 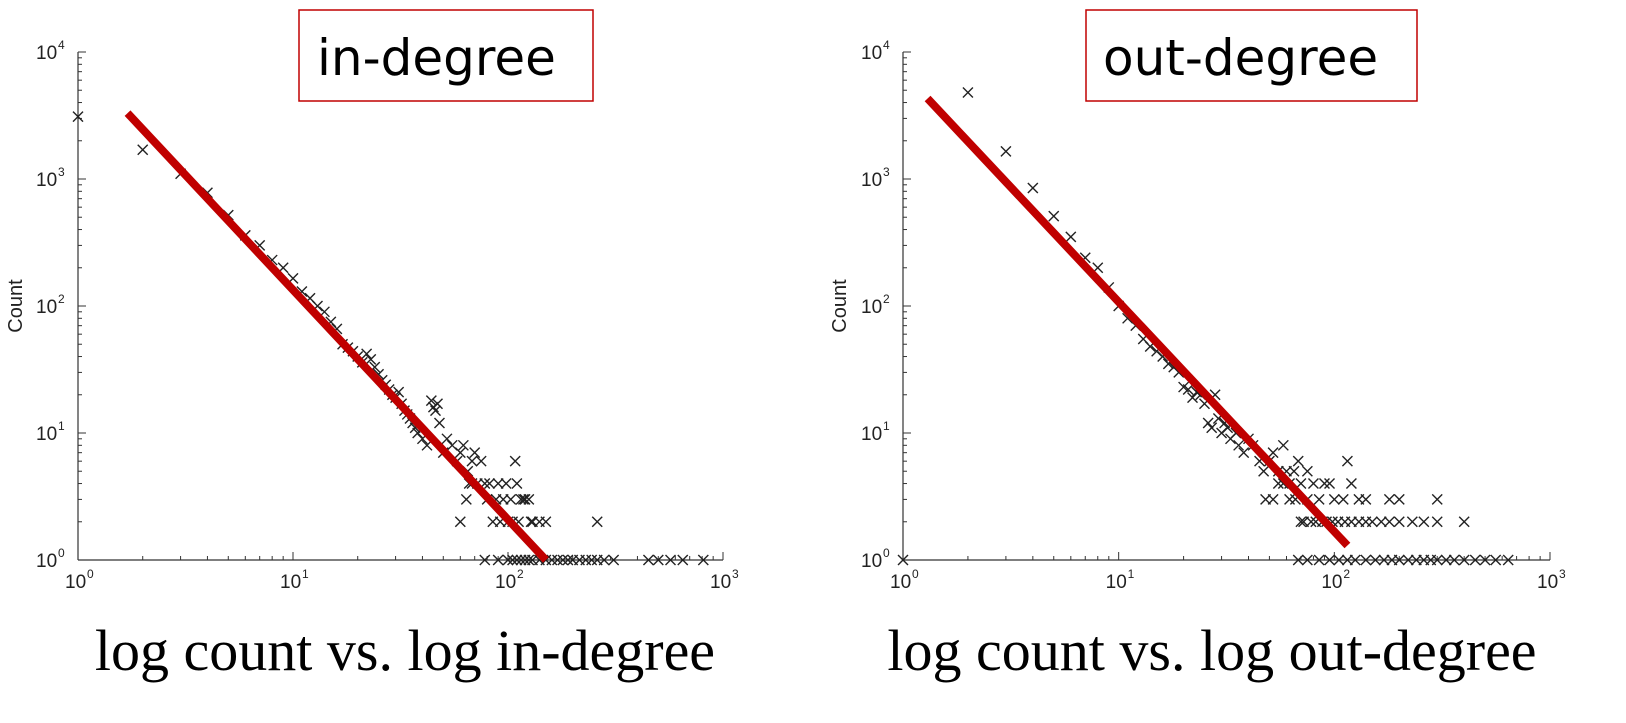 I want to click on annotation-box, so click(x=1251, y=55).